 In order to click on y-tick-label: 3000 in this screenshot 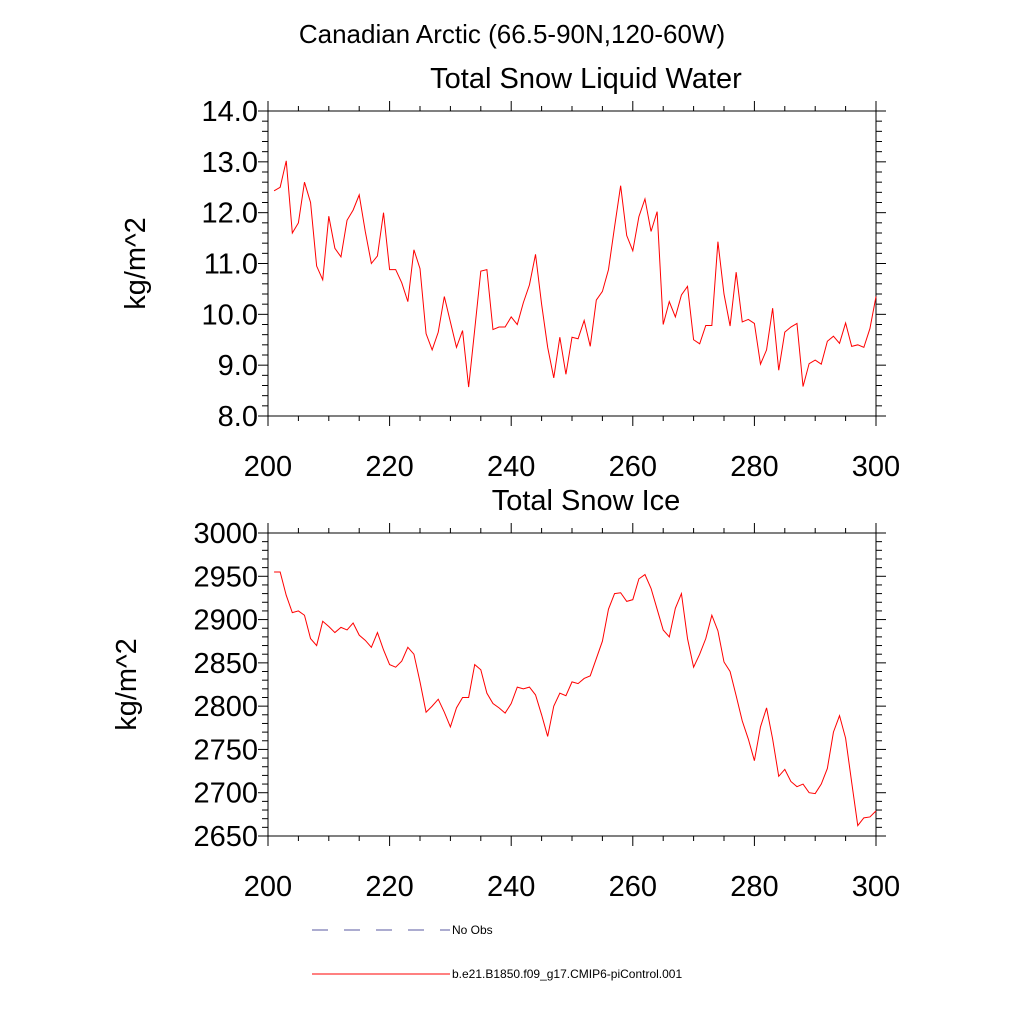, I will do `click(225, 534)`.